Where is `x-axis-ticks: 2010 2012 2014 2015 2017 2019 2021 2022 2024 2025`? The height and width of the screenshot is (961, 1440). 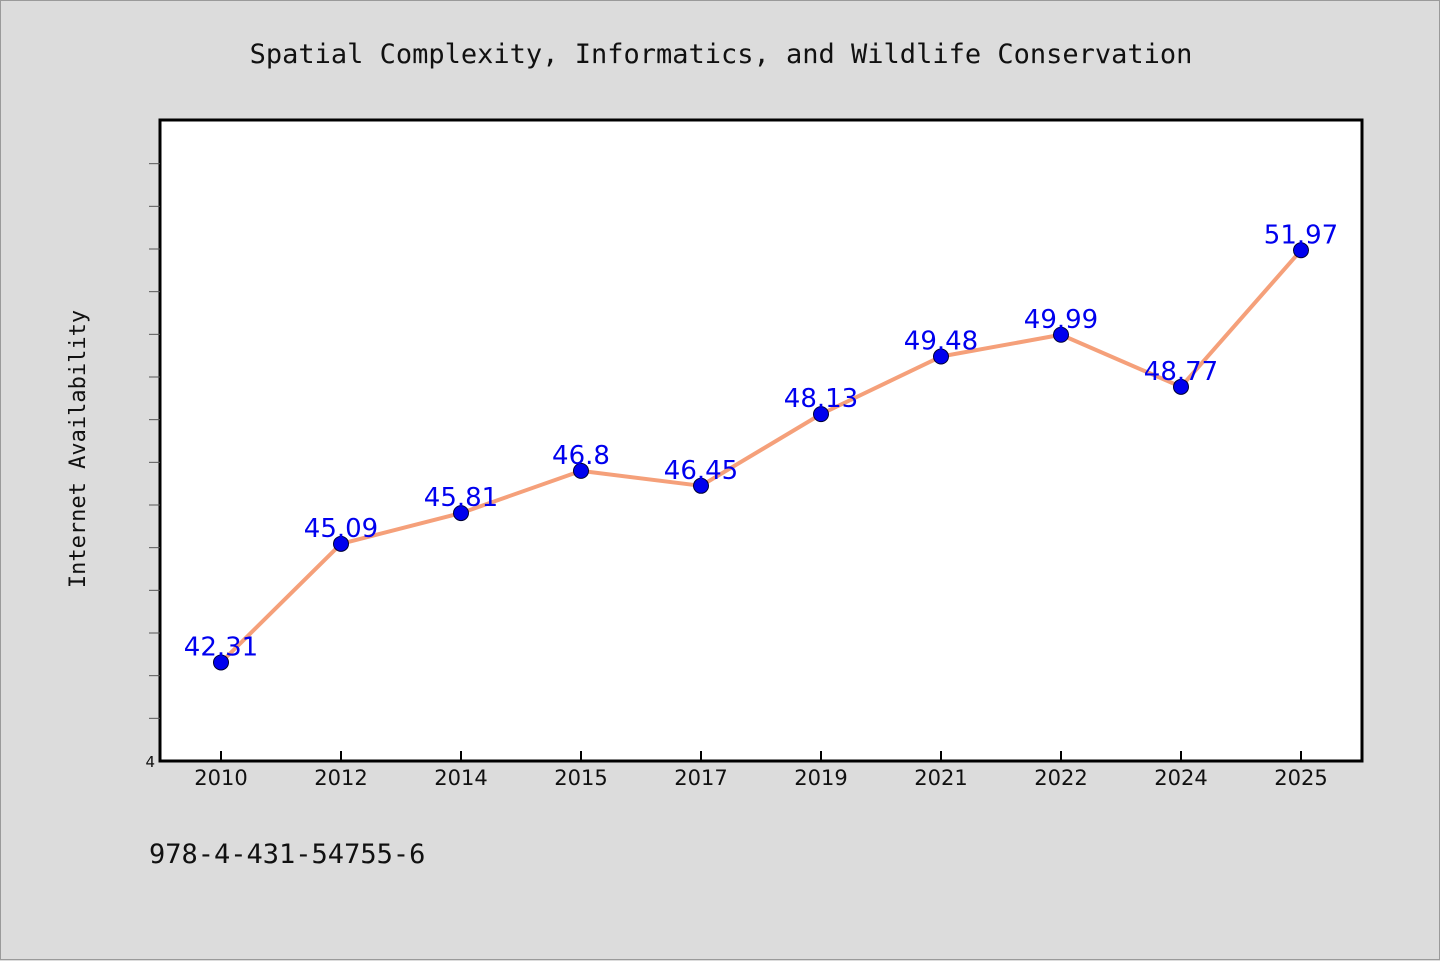 x-axis-ticks: 2010 2012 2014 2015 2017 2019 2021 2022 2024 2025 is located at coordinates (761, 770).